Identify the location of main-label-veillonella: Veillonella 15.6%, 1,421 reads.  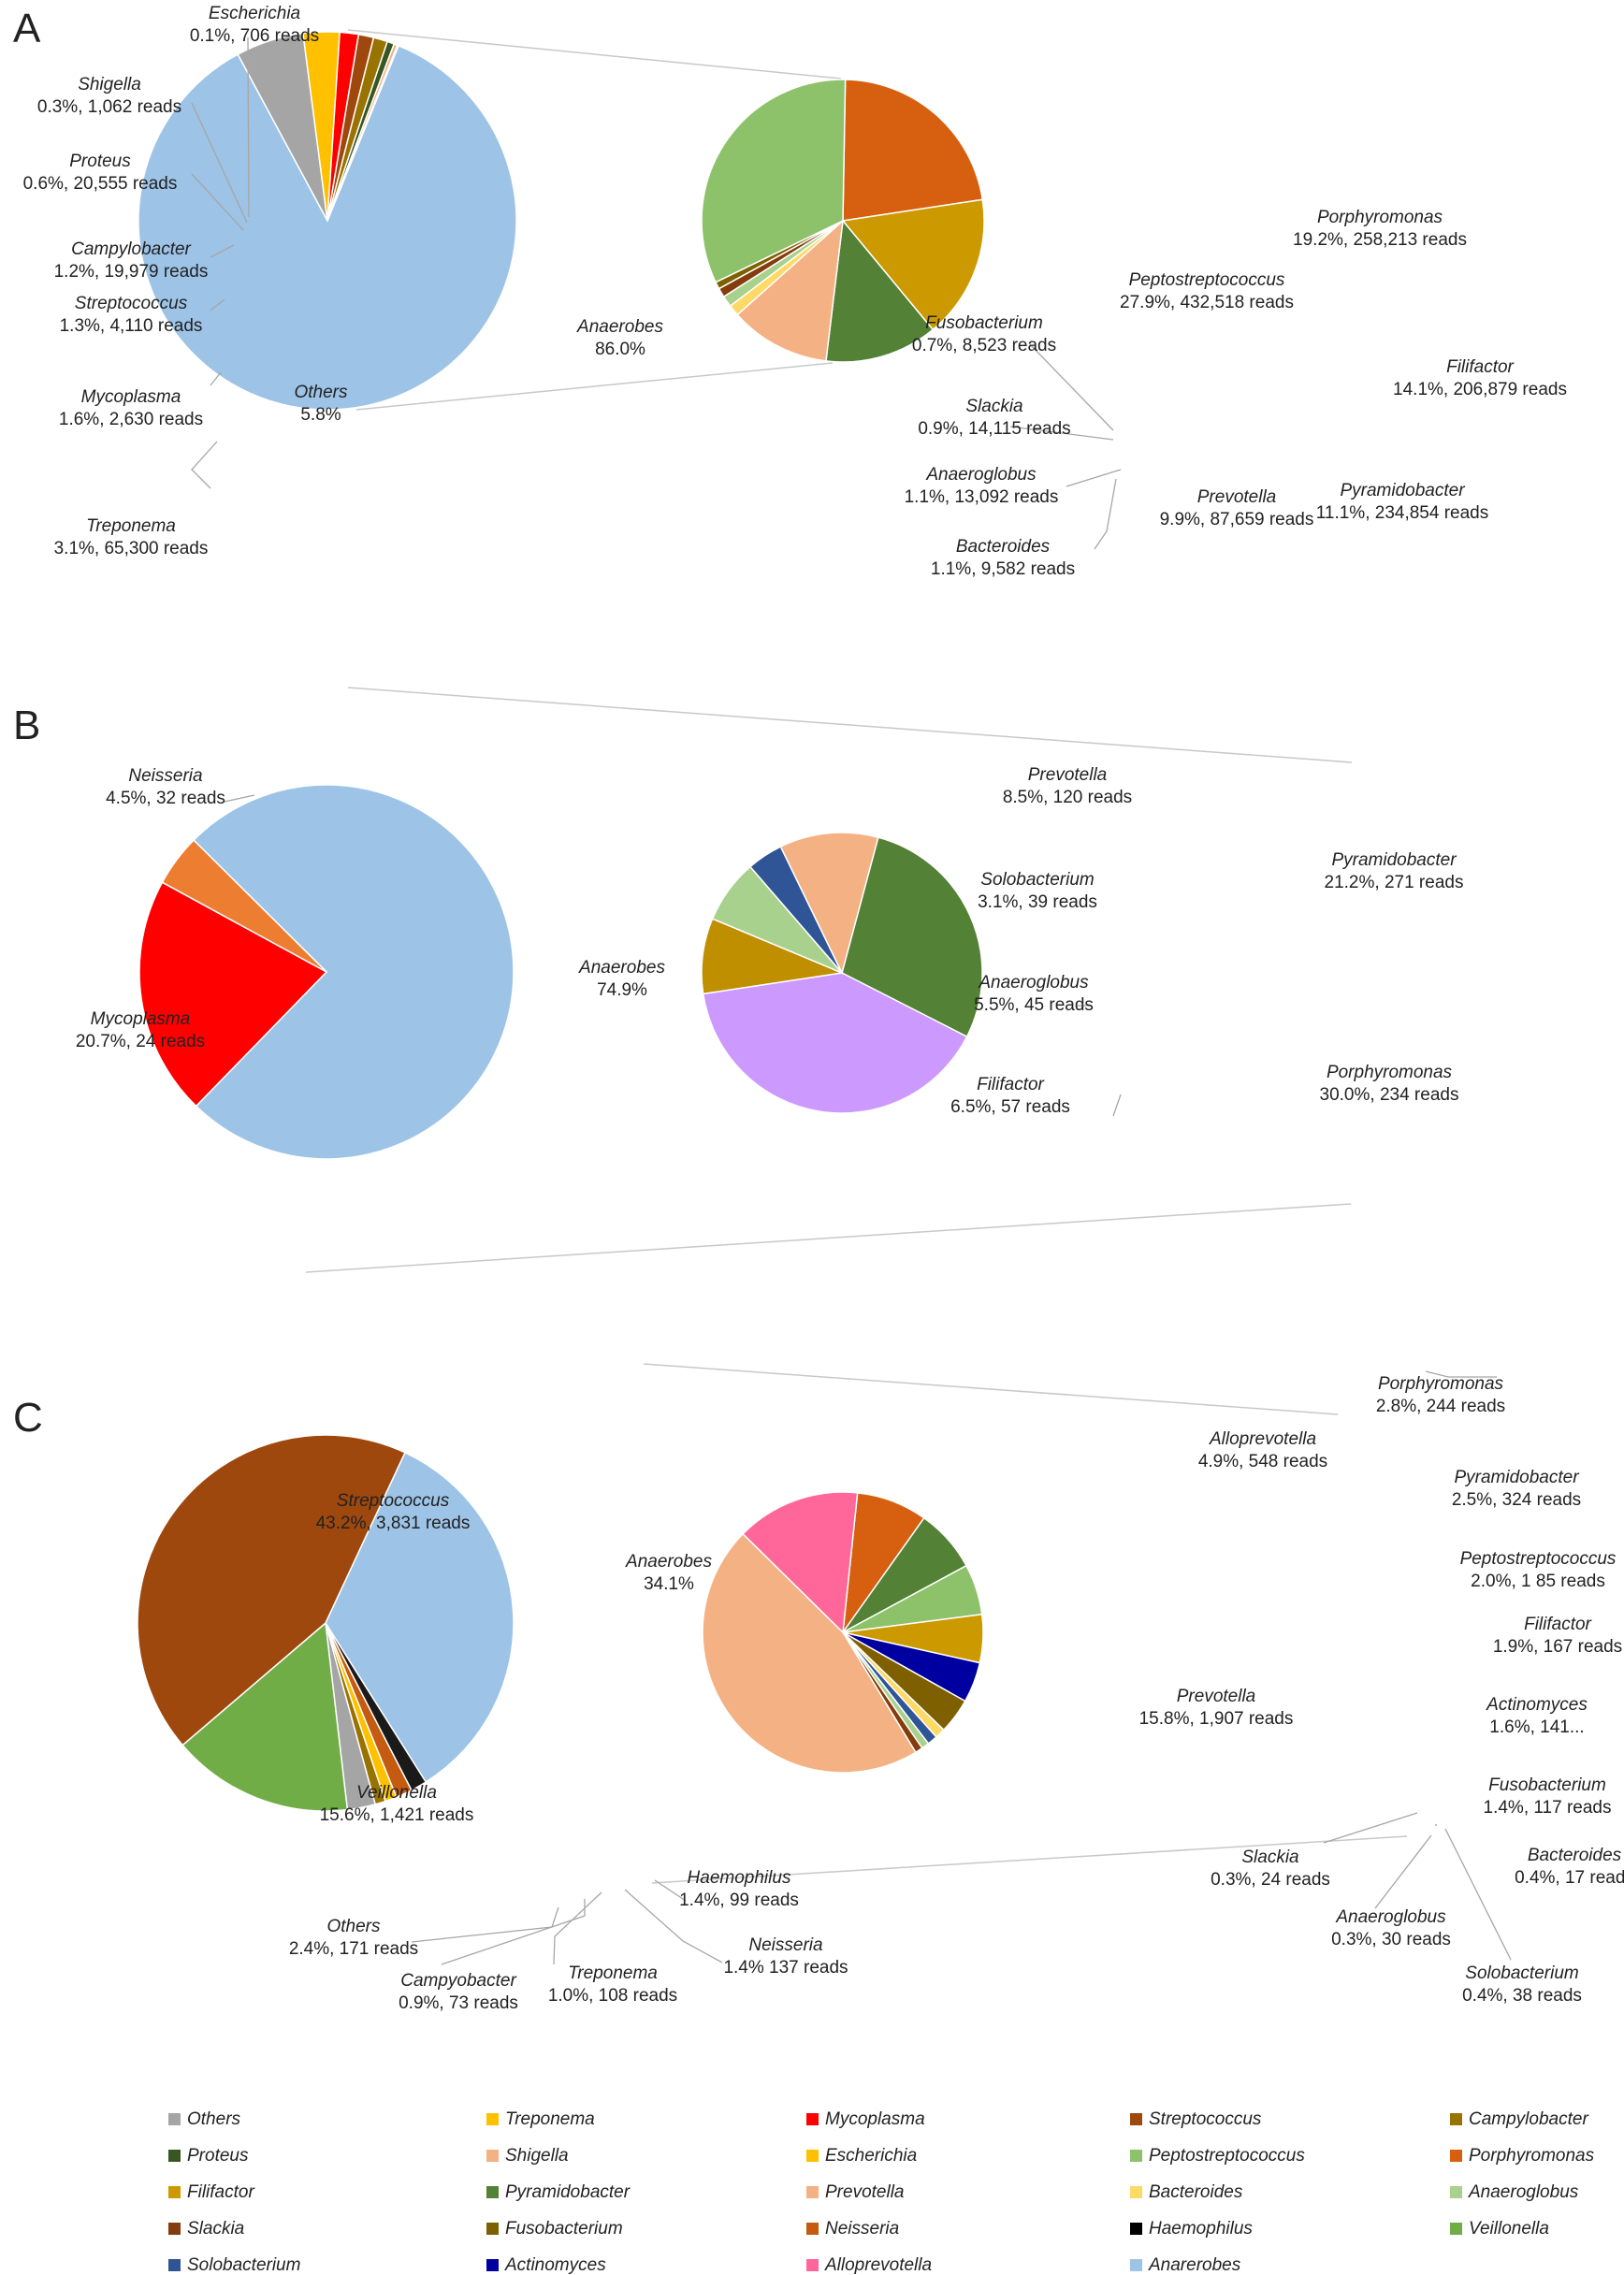
(397, 1804).